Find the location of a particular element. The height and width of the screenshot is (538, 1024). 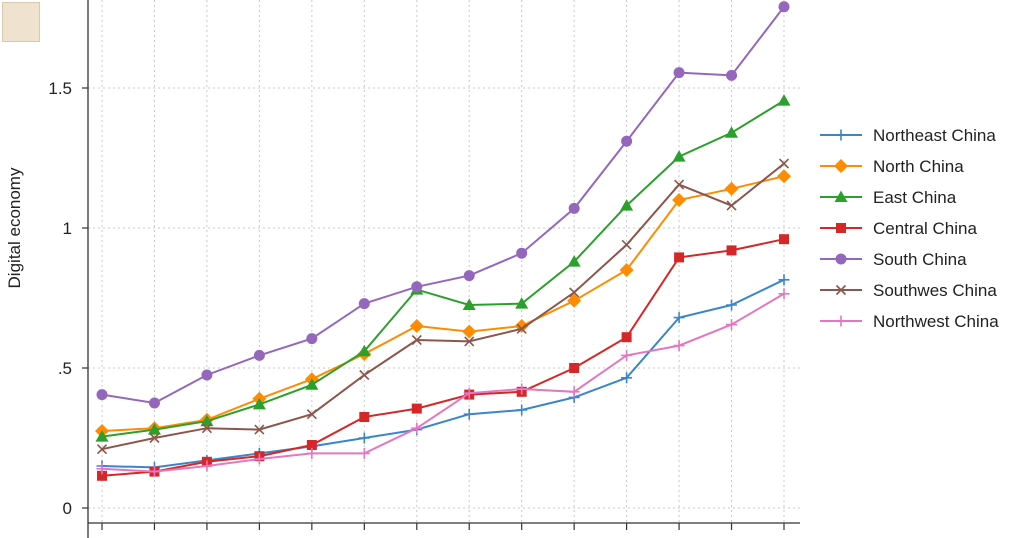

legend-item-5: Southwes China is located at coordinates (908, 290).